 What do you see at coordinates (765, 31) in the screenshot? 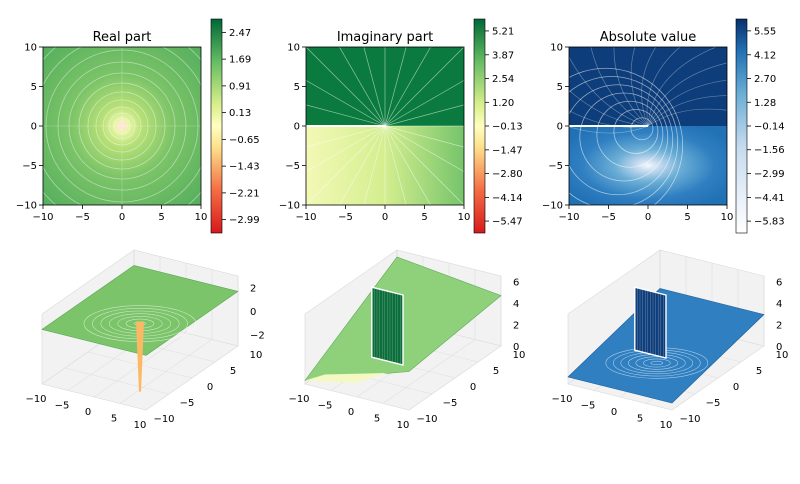
I see `colorbar-tick-label: 5.55` at bounding box center [765, 31].